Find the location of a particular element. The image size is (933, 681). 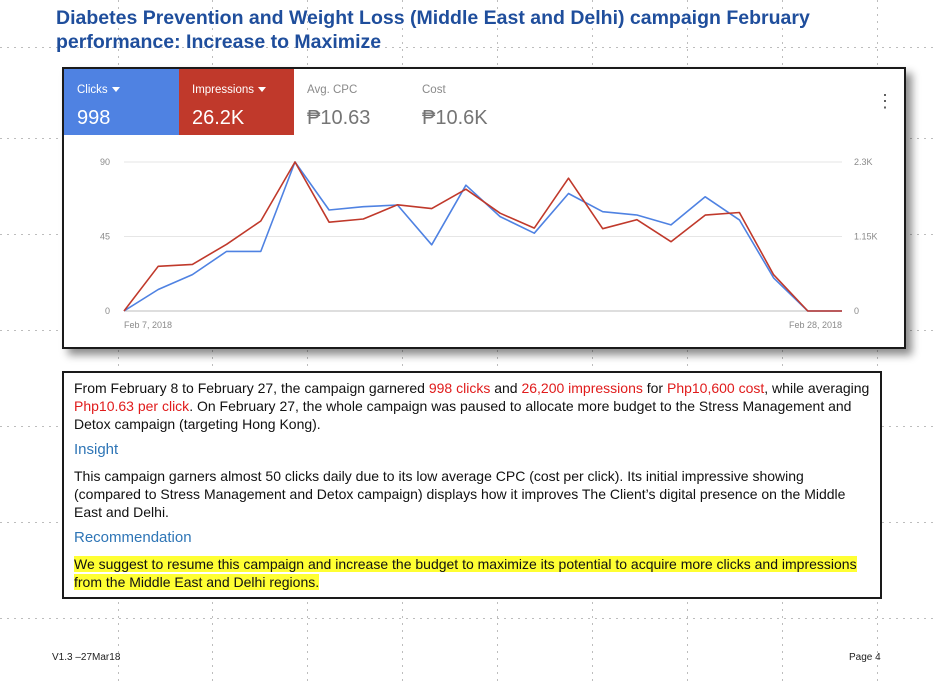

more-options-icon: ⋮ is located at coordinates (885, 101).